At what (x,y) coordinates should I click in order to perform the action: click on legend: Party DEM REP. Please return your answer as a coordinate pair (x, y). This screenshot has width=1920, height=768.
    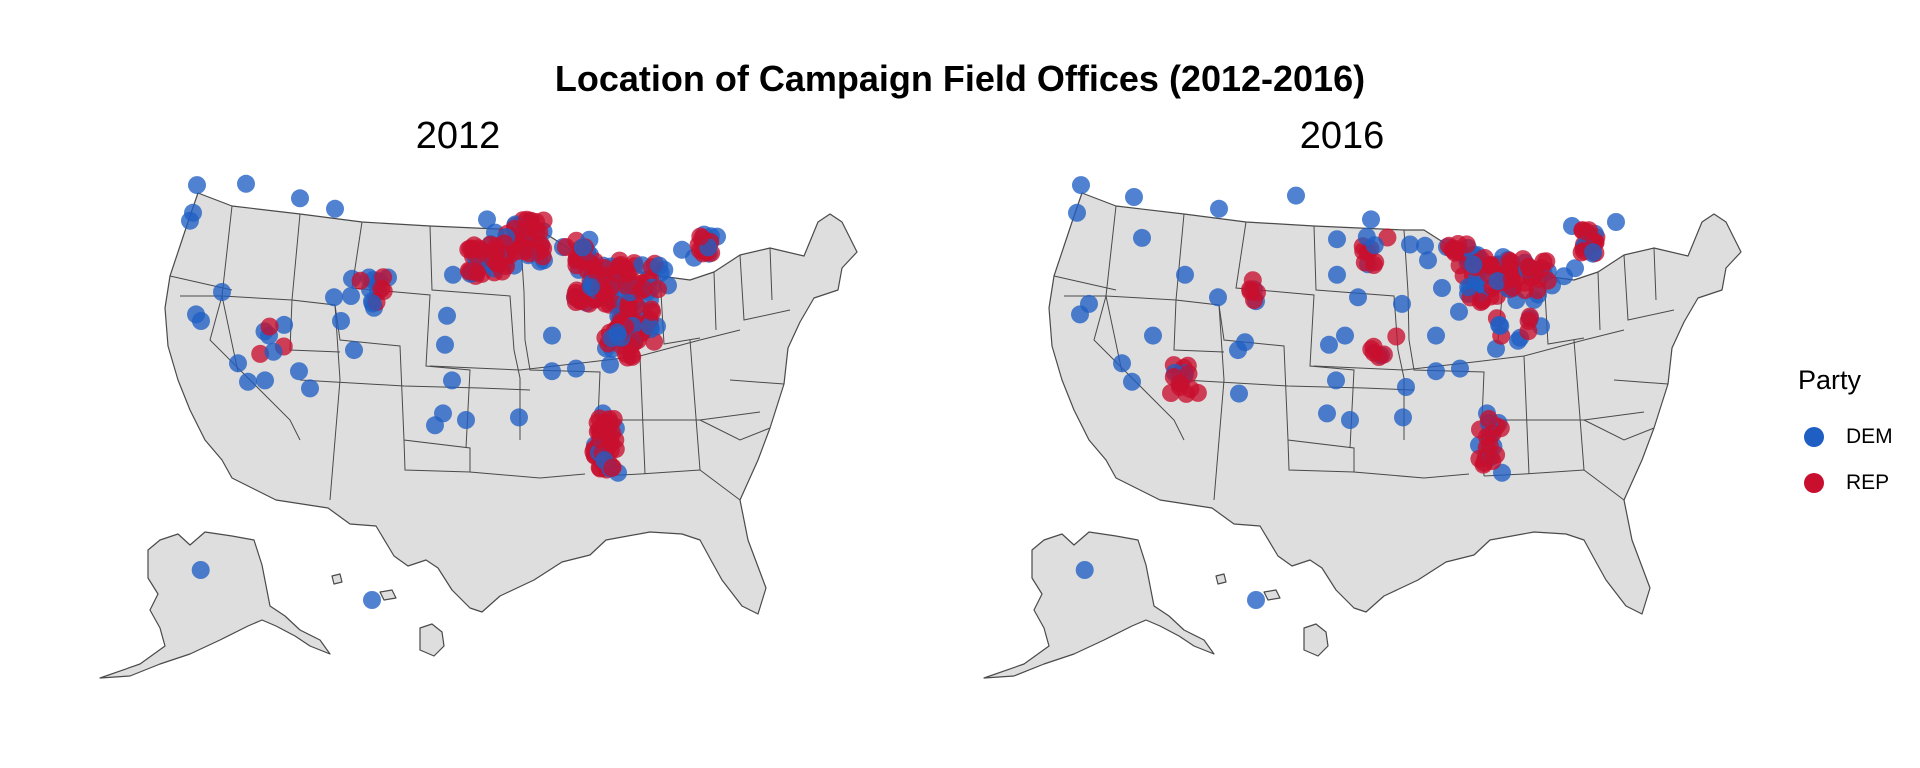
    Looking at the image, I should click on (1853, 435).